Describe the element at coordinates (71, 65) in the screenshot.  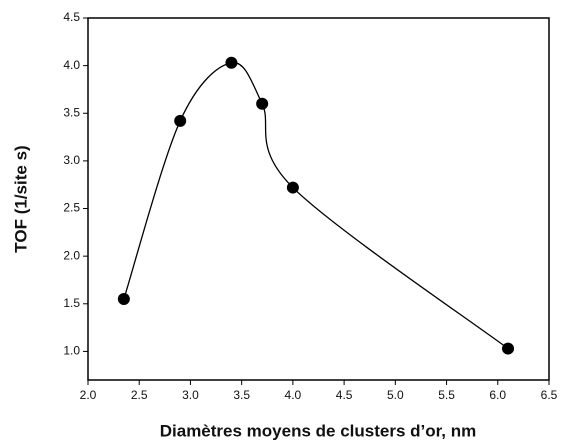
I see `y-tick-label: 4.0` at that location.